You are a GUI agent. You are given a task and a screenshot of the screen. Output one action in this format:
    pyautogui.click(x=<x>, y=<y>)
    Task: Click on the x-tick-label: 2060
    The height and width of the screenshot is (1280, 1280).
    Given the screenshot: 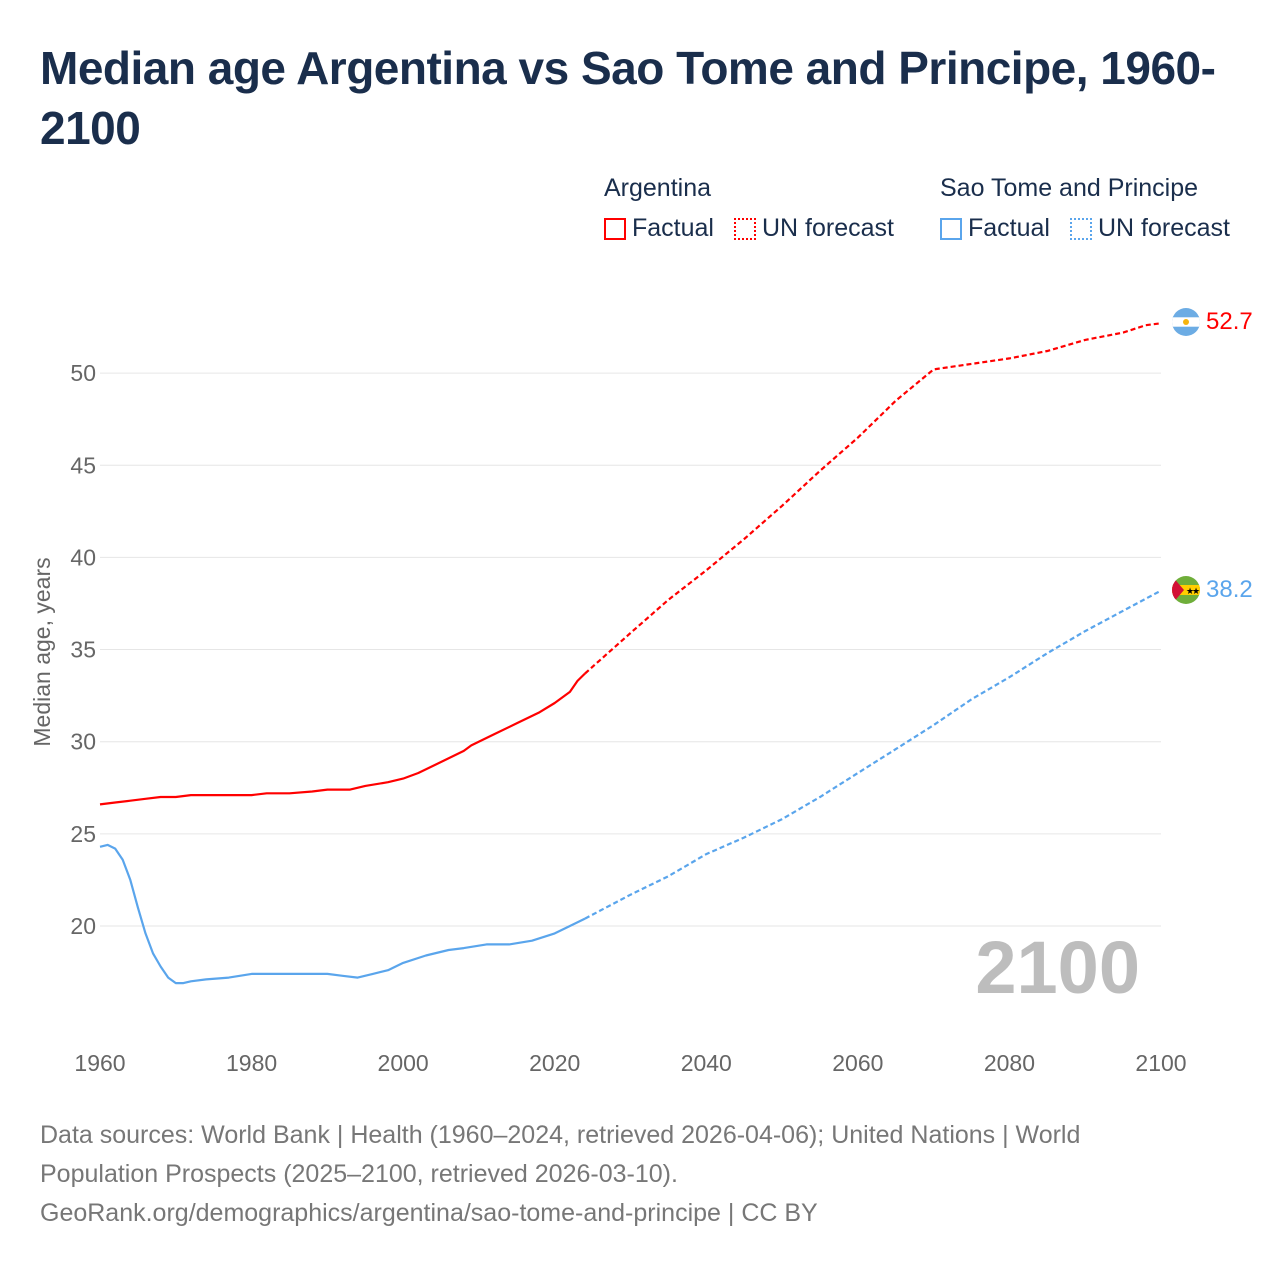 What is the action you would take?
    pyautogui.click(x=857, y=1063)
    